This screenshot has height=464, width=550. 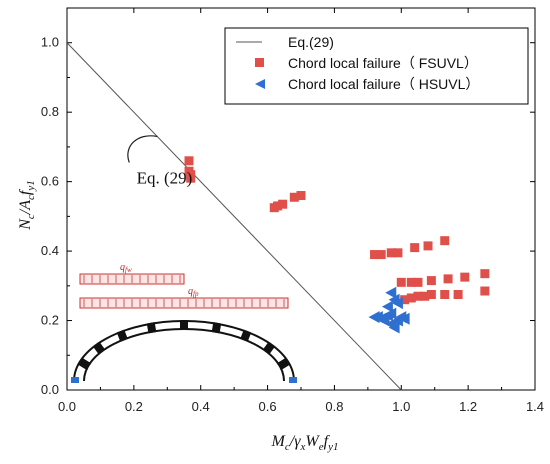 I want to click on y-tick-label: 0.2, so click(x=50, y=320).